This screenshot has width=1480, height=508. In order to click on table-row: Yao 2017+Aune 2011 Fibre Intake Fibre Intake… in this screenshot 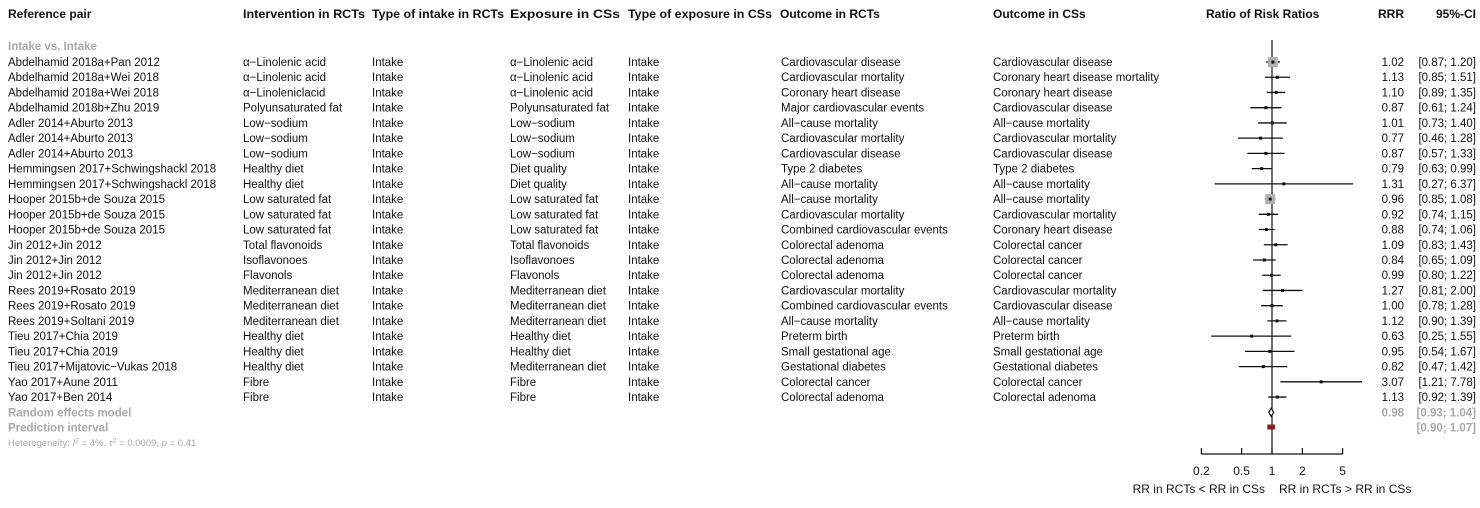, I will do `click(742, 383)`.